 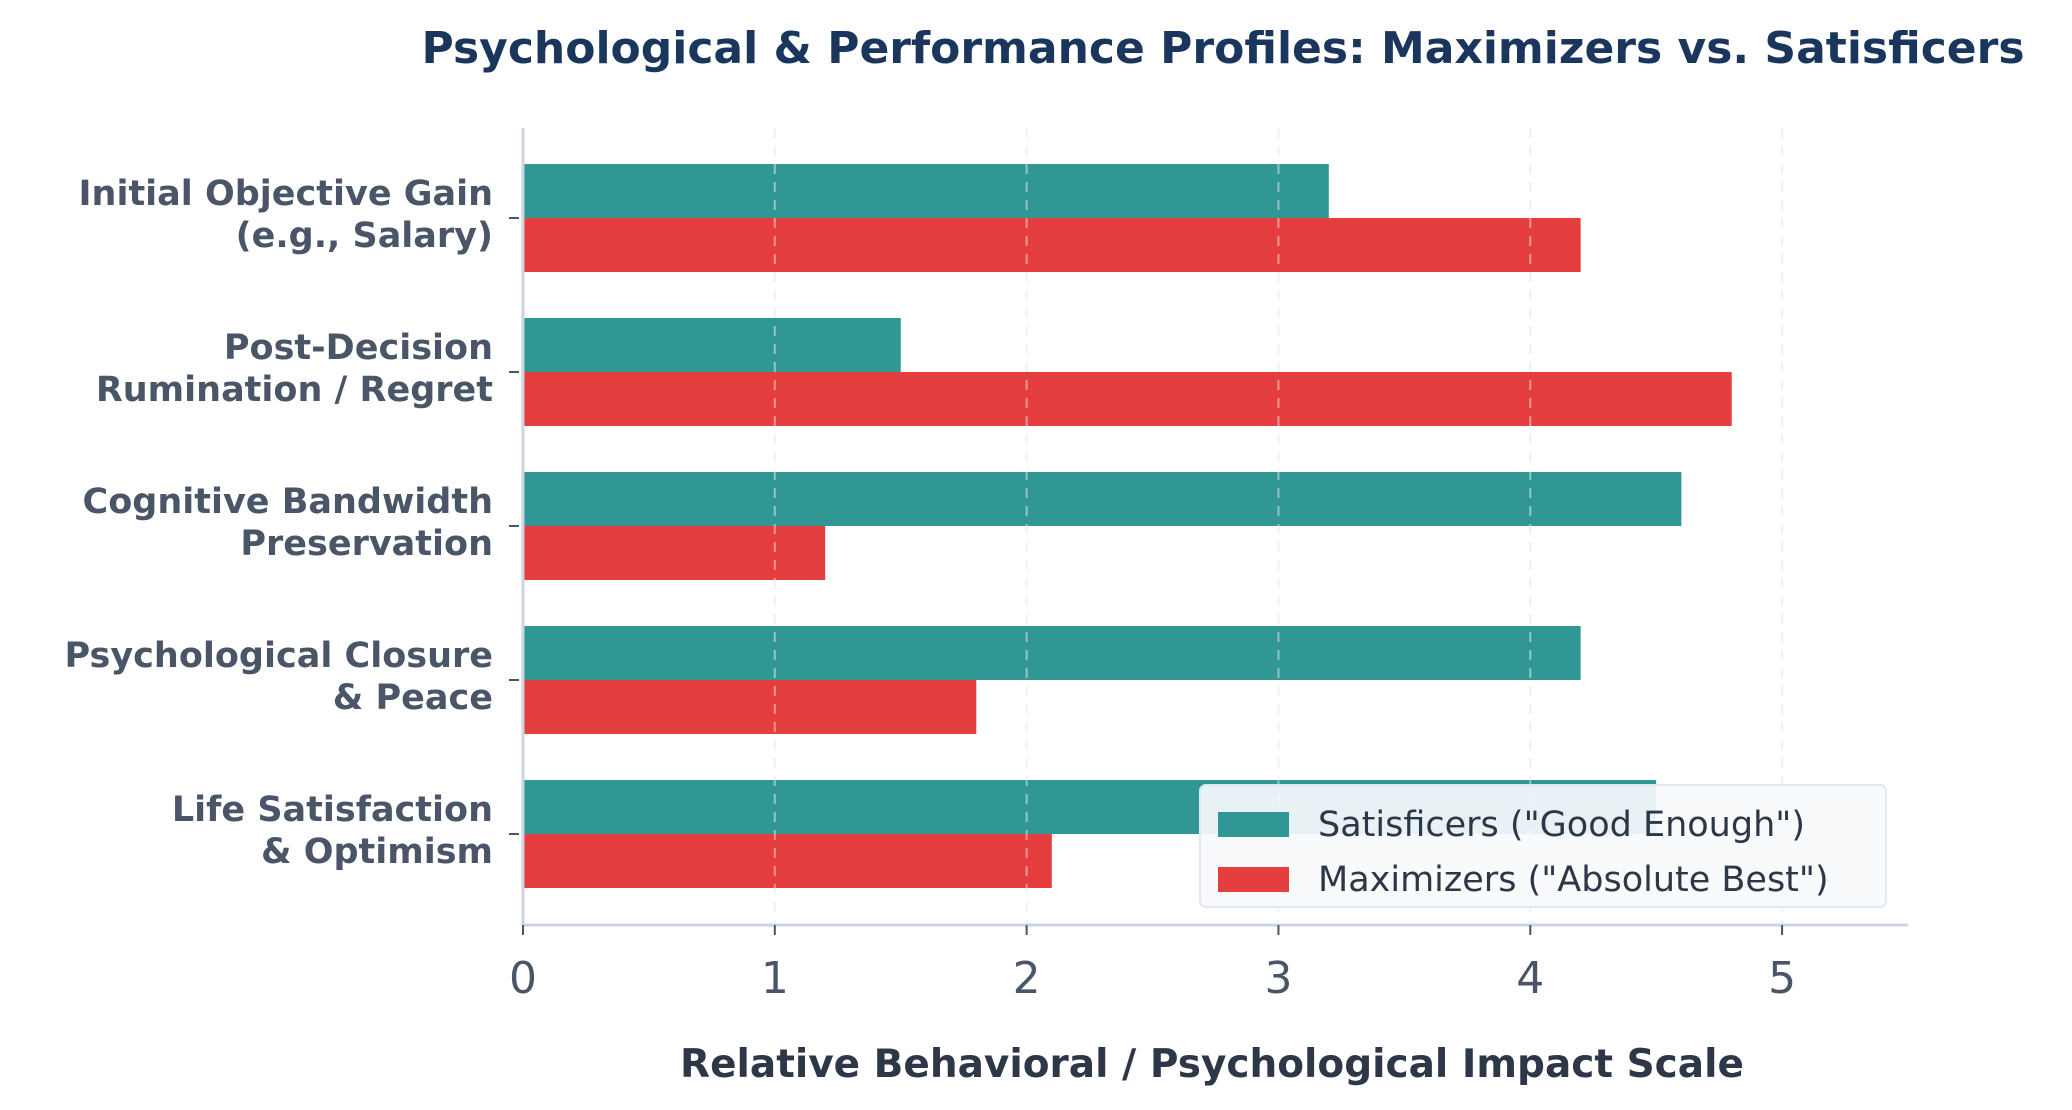 What do you see at coordinates (377, 852) in the screenshot?
I see `category-label-4-line-1: & Optimism` at bounding box center [377, 852].